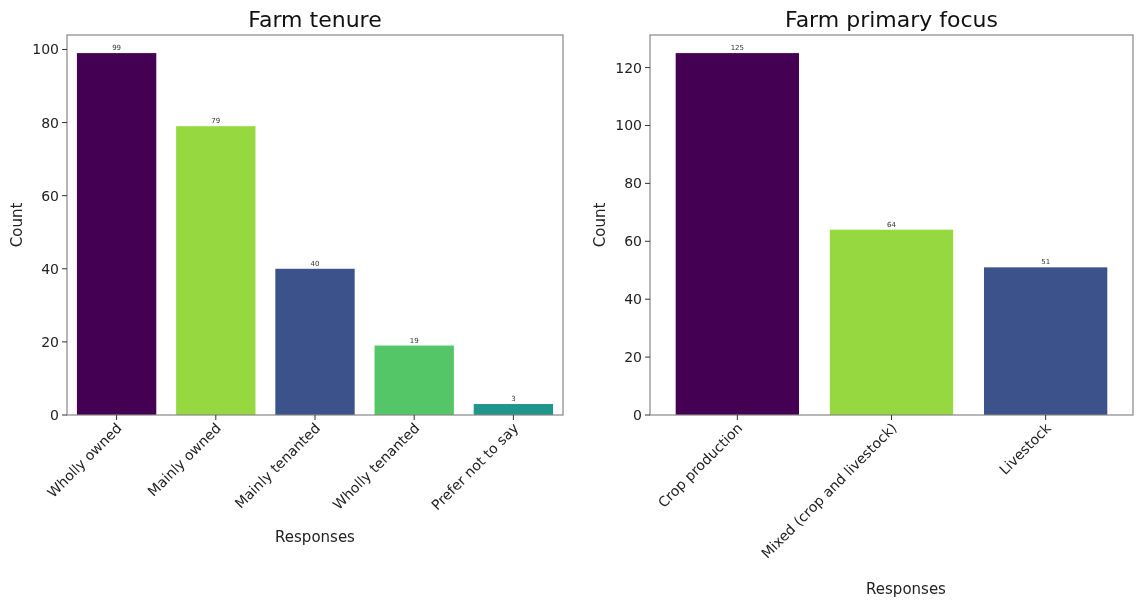  Describe the element at coordinates (891, 19) in the screenshot. I see `chart-title: Farm primary focus` at that location.